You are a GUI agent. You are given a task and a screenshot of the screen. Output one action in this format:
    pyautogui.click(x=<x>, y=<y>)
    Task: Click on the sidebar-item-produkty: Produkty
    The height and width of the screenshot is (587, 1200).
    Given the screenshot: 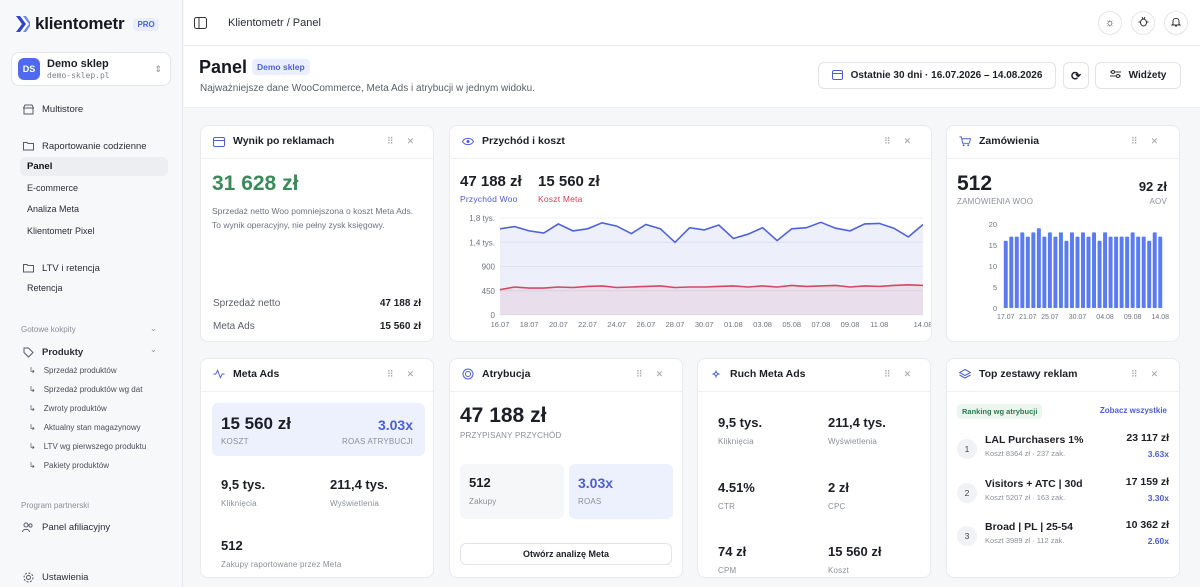 What is the action you would take?
    pyautogui.click(x=52, y=352)
    